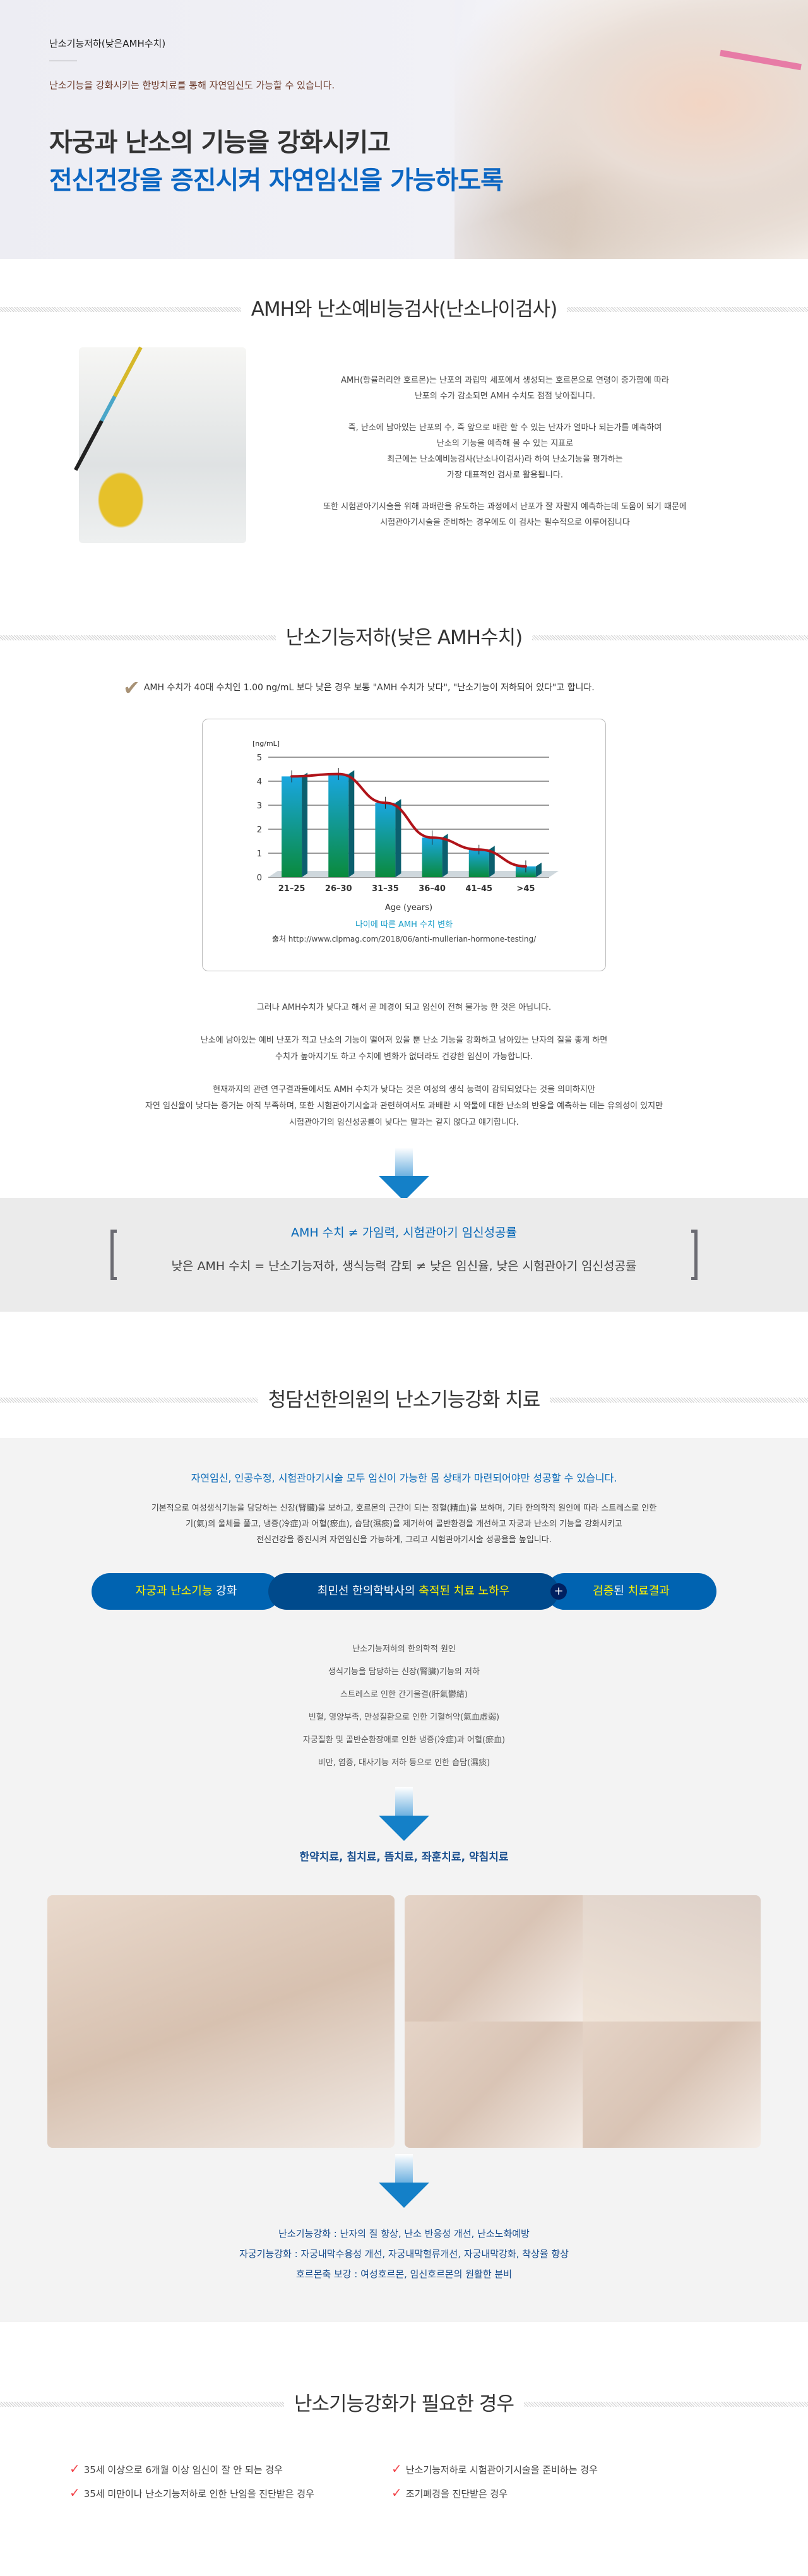 This screenshot has height=2576, width=808. Describe the element at coordinates (672, 2085) in the screenshot. I see `moxibustion-photo` at that location.